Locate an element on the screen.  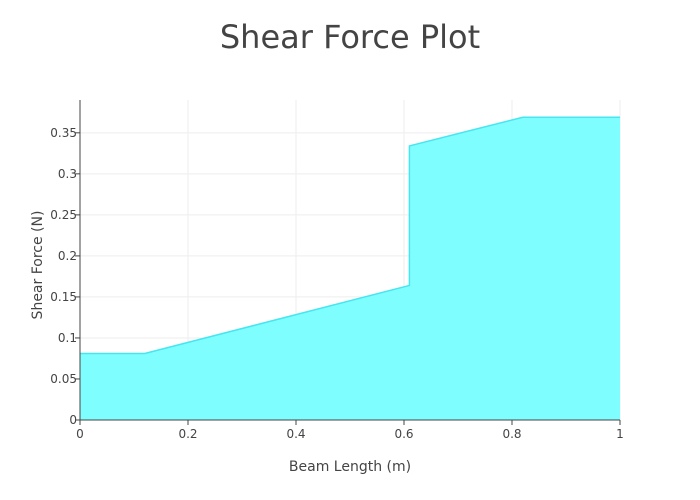
y-axis-title: Shear Force (N) is located at coordinates (38, 265).